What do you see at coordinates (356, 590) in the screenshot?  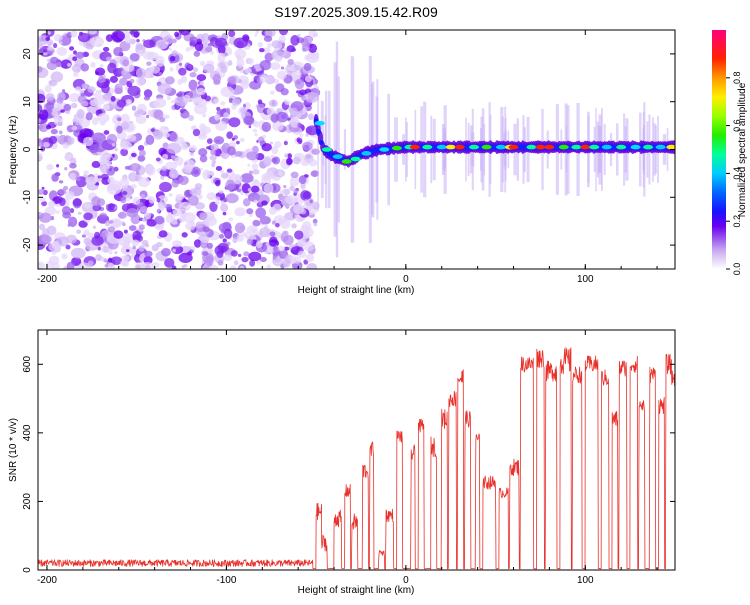 I see `snr-xlabel: Height of straight line (km)` at bounding box center [356, 590].